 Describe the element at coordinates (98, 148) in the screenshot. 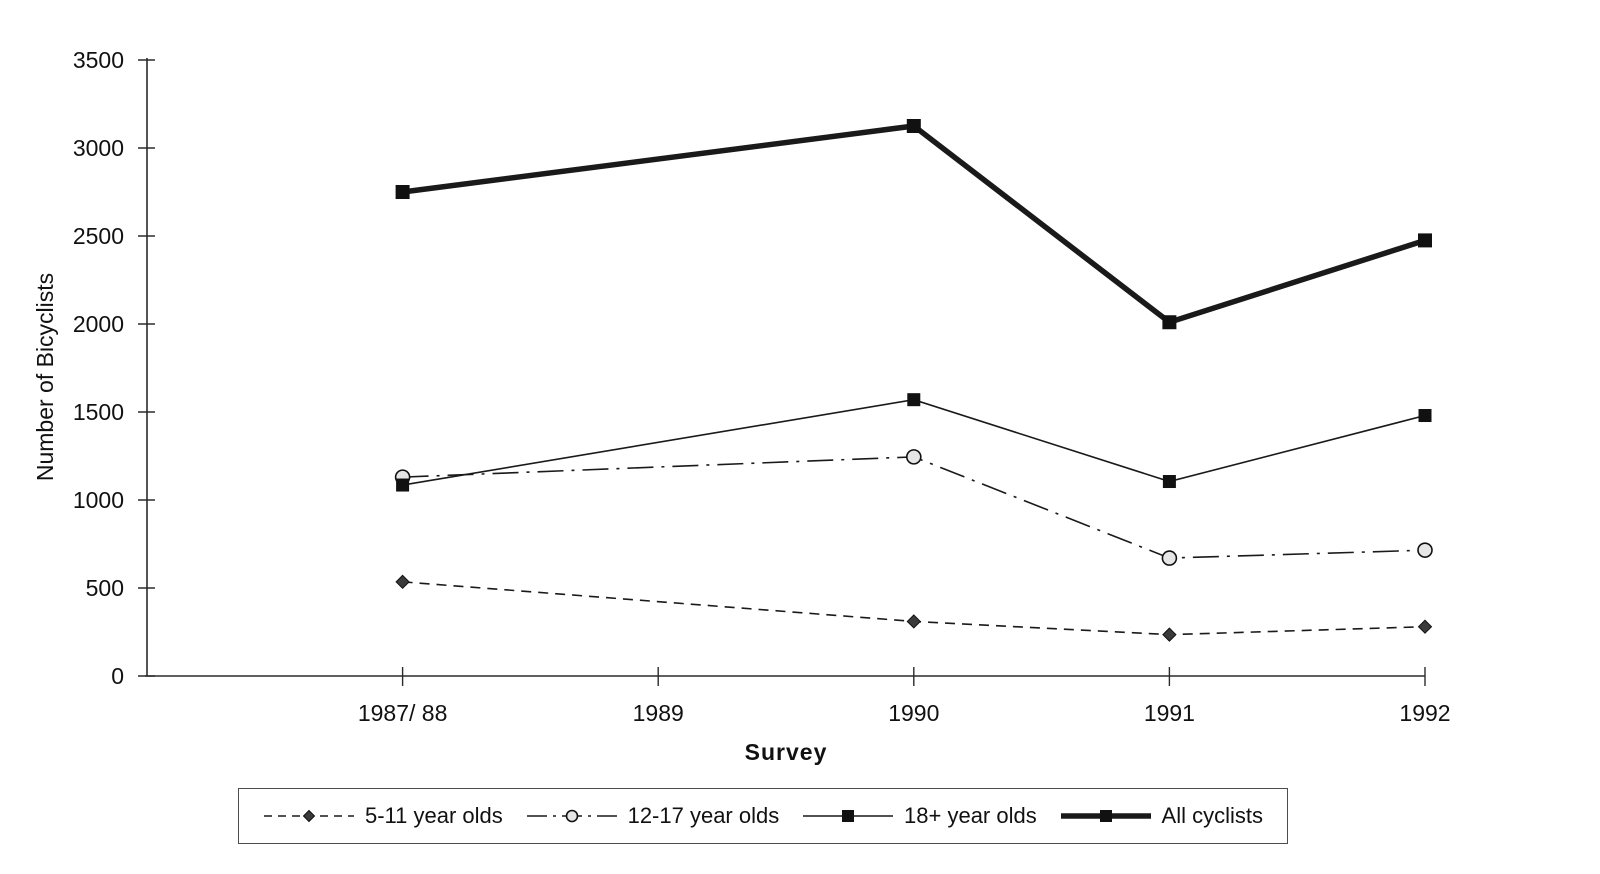

I see `y-tick-label: 3000` at that location.